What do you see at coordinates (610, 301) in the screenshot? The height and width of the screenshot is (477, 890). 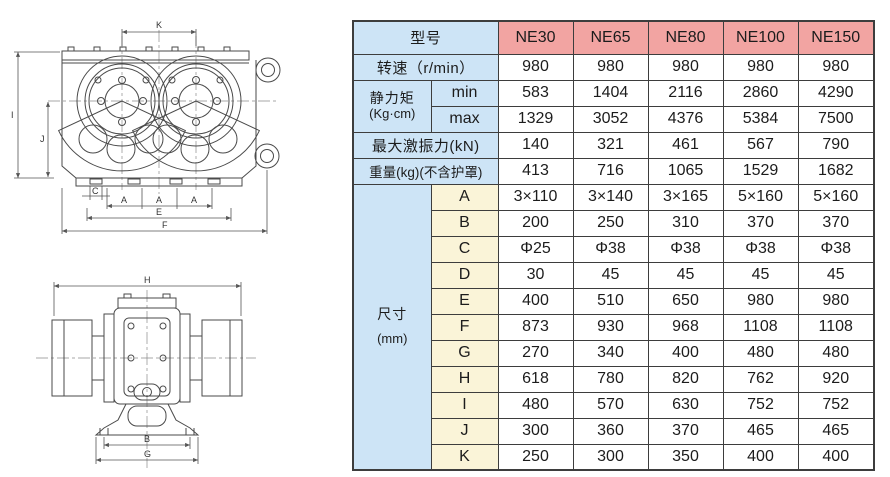 I see `value-cell: 510` at bounding box center [610, 301].